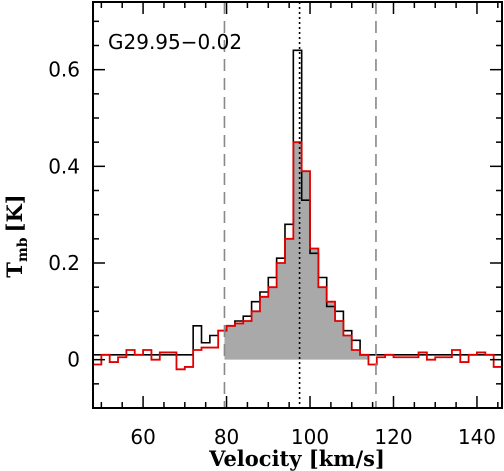 The width and height of the screenshot is (504, 471). What do you see at coordinates (477, 437) in the screenshot?
I see `x-tick-label: 140` at bounding box center [477, 437].